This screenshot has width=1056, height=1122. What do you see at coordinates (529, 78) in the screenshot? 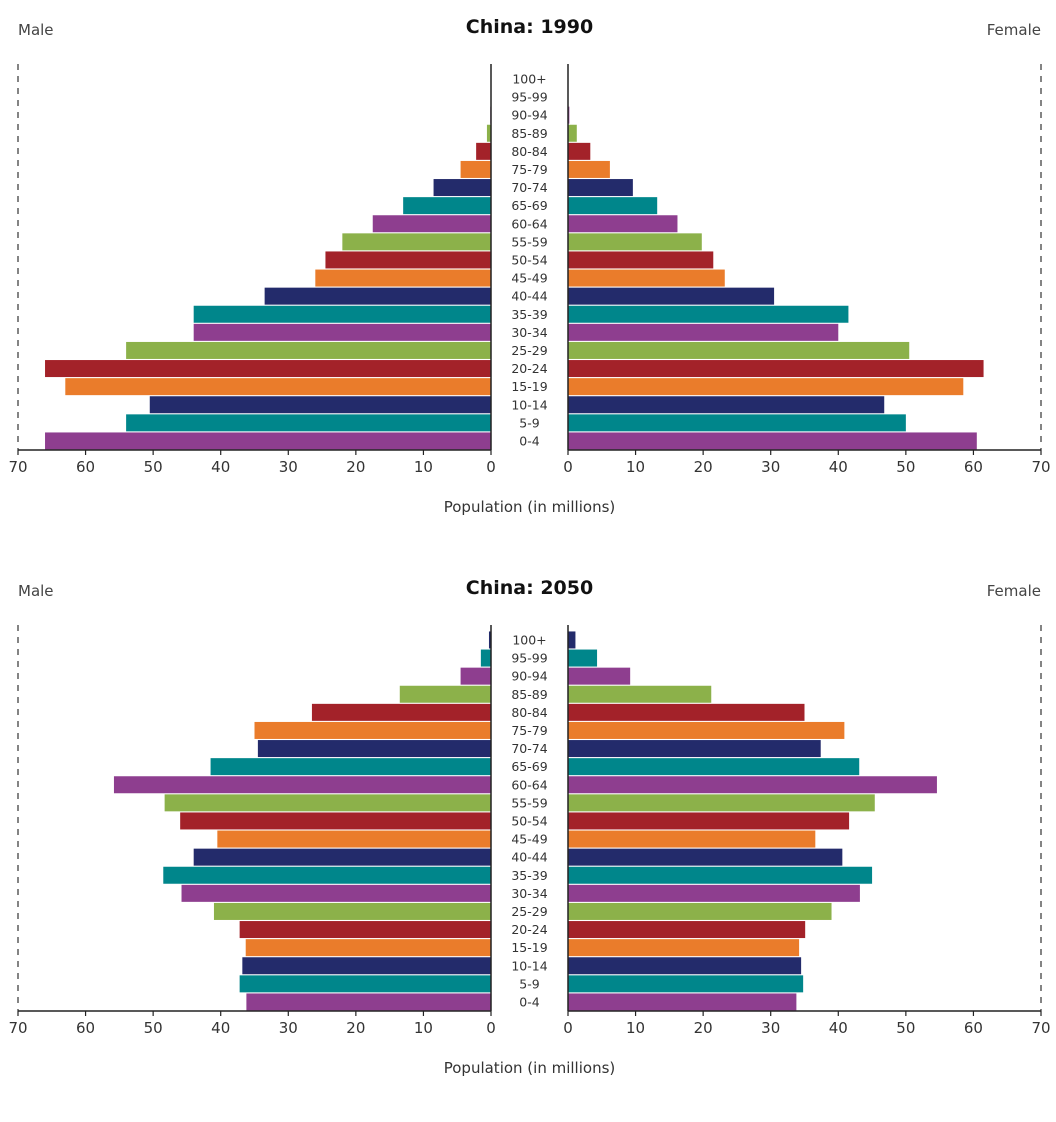
I see `age-label: 100+` at bounding box center [529, 78].